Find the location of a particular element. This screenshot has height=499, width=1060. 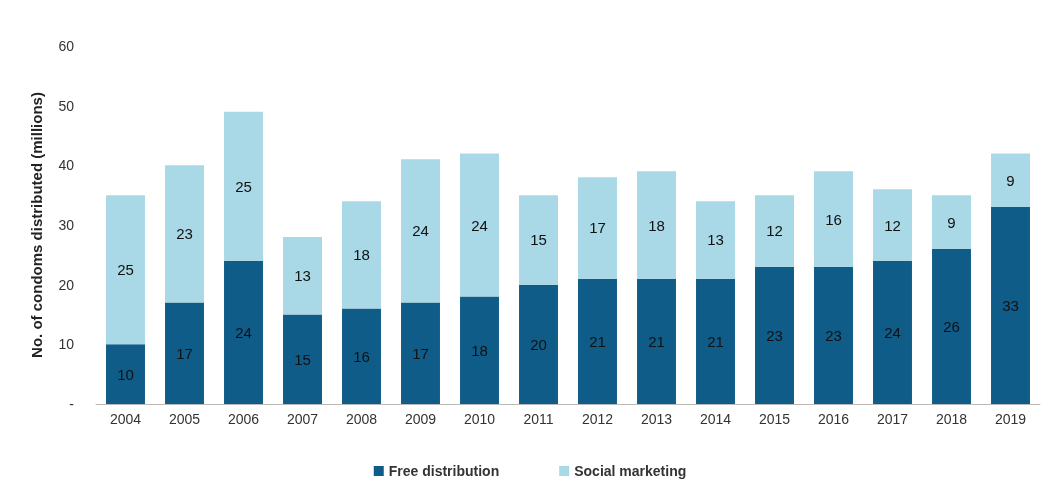

y-tick-label: 60 is located at coordinates (66, 46).